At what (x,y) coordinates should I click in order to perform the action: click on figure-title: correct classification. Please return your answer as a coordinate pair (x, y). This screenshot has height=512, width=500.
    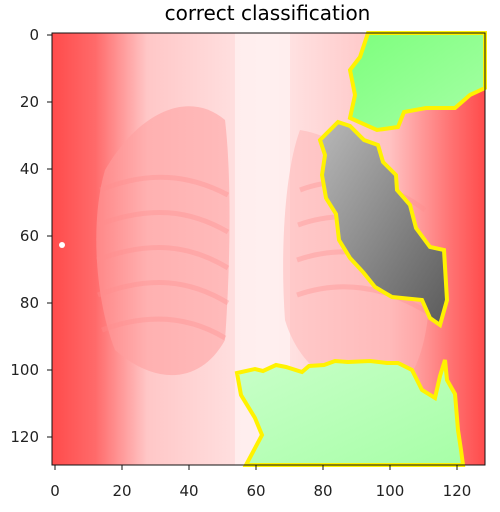
    Looking at the image, I should click on (267, 13).